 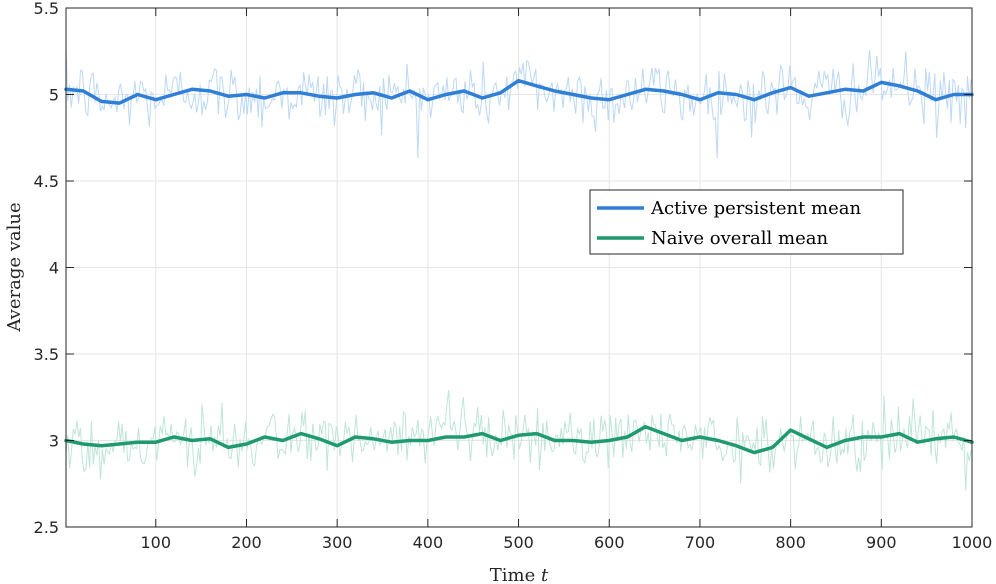 What do you see at coordinates (518, 542) in the screenshot?
I see `x-tick-label: 500` at bounding box center [518, 542].